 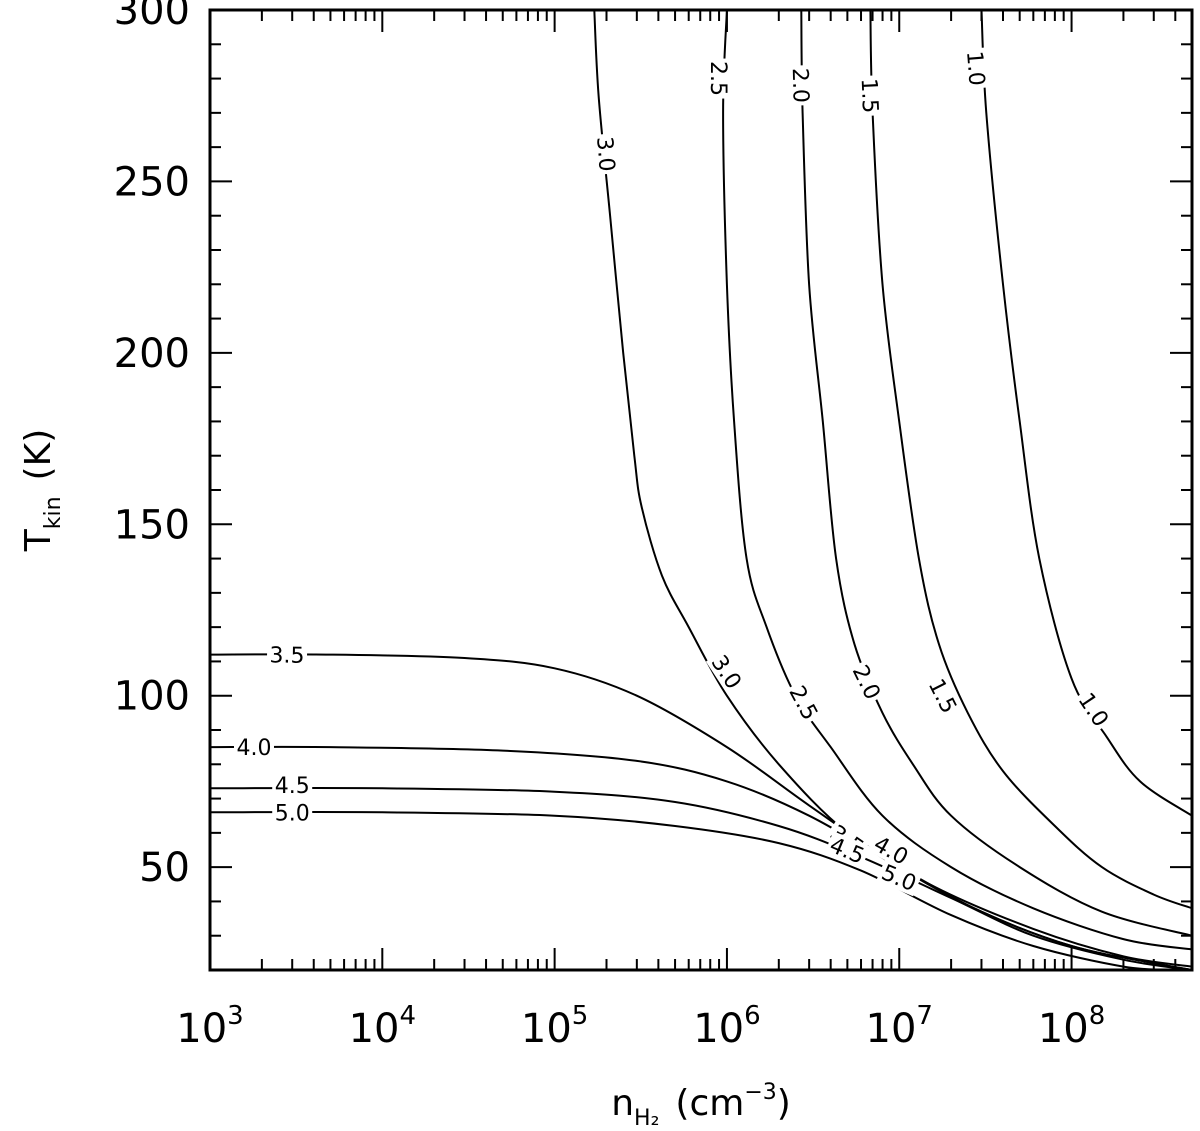 What do you see at coordinates (42, 491) in the screenshot?
I see `y-axis-title: Tkin(K)` at bounding box center [42, 491].